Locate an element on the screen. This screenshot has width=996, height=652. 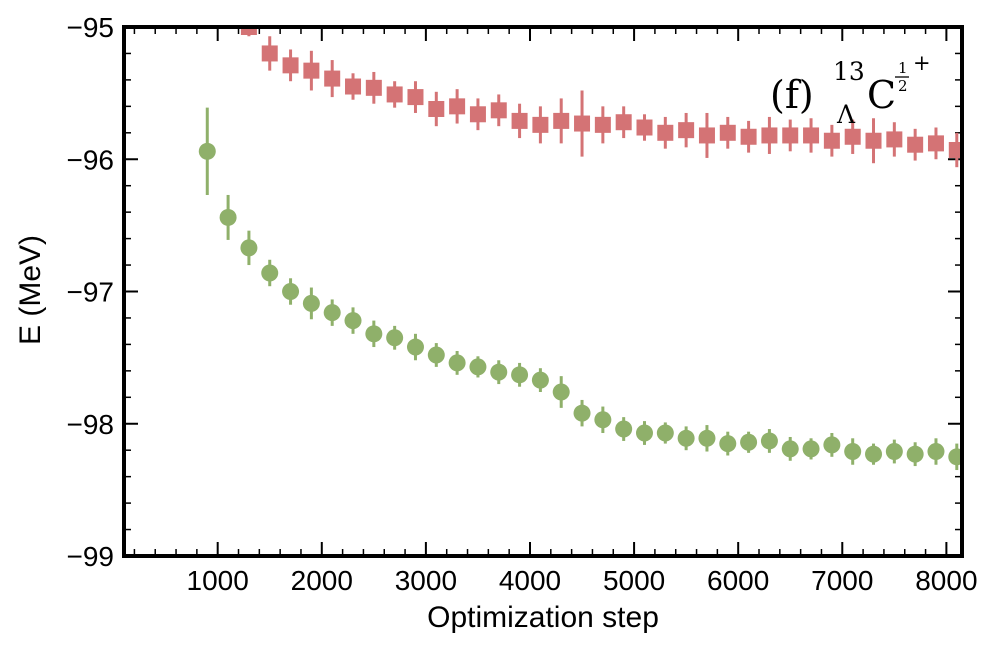
y-tick-label: −98 is located at coordinates (91, 424).